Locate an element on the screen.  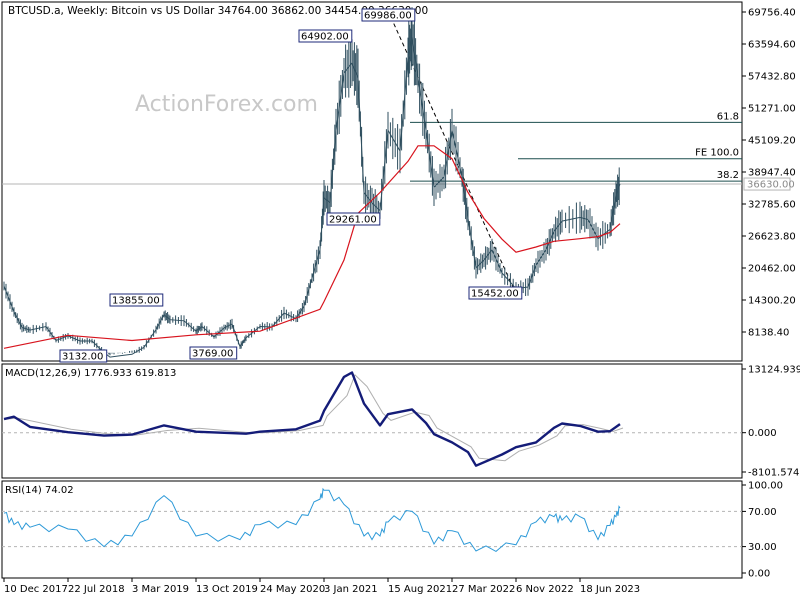
rsi-series-group is located at coordinates (312, 520).